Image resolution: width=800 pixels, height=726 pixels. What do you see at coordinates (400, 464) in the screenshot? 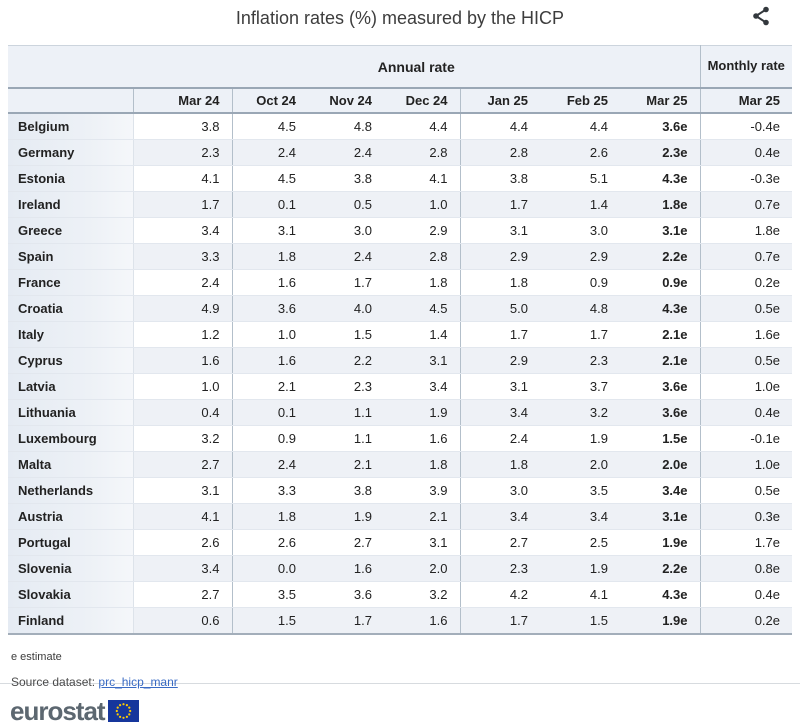
I see `table-row: Malta 2.7 2.4 2.1 1.8 1.8 2.0 2.0e 1.0e` at bounding box center [400, 464].